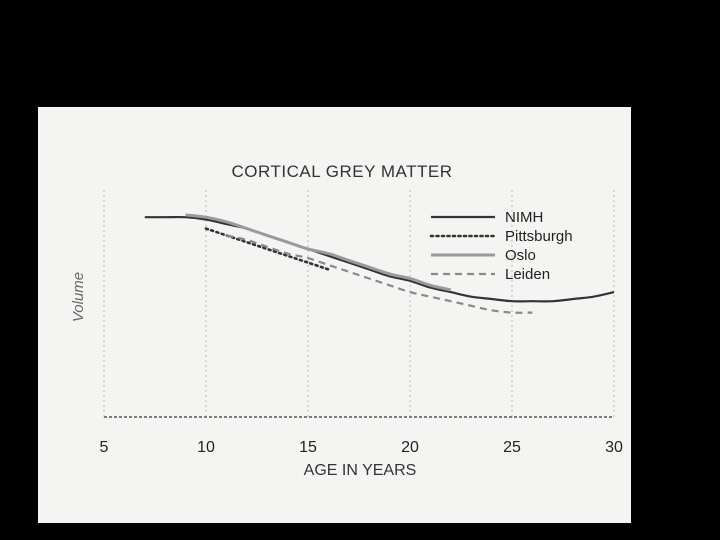 The image size is (720, 540). Describe the element at coordinates (524, 217) in the screenshot. I see `legend-label-nimh: NIMH` at that location.